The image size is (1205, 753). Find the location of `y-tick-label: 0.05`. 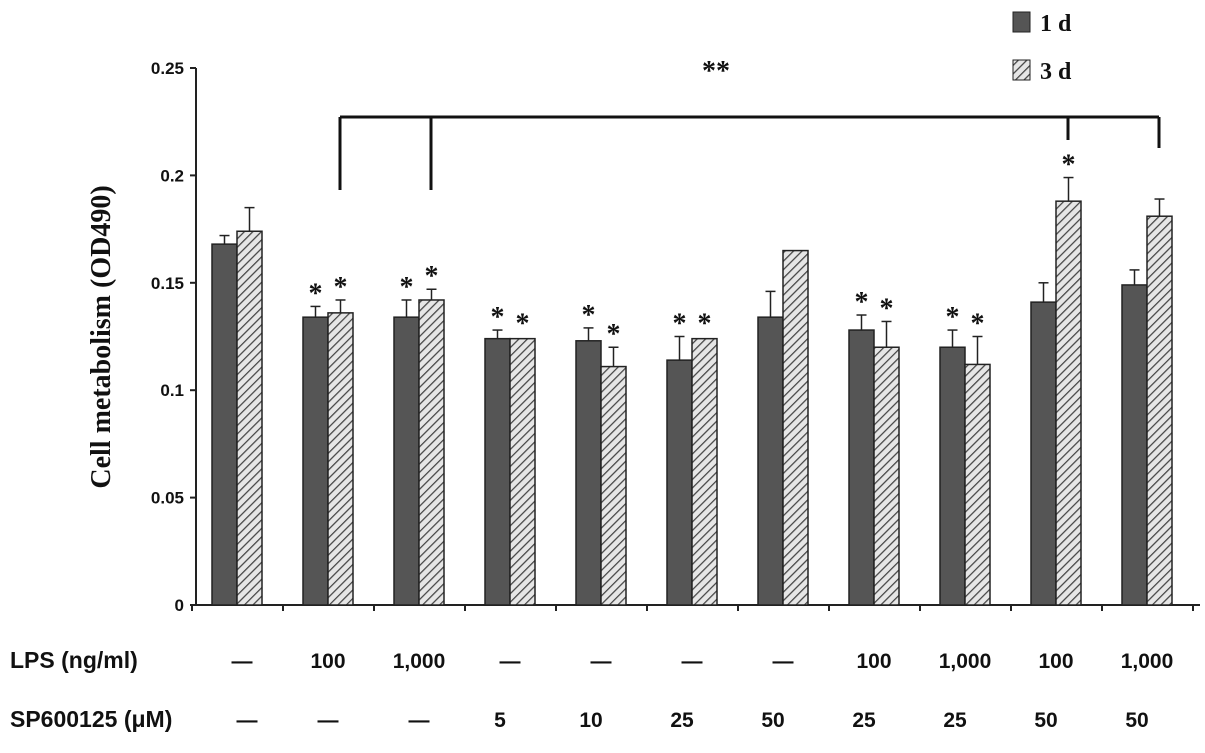

y-tick-label: 0.05 is located at coordinates (167, 498).